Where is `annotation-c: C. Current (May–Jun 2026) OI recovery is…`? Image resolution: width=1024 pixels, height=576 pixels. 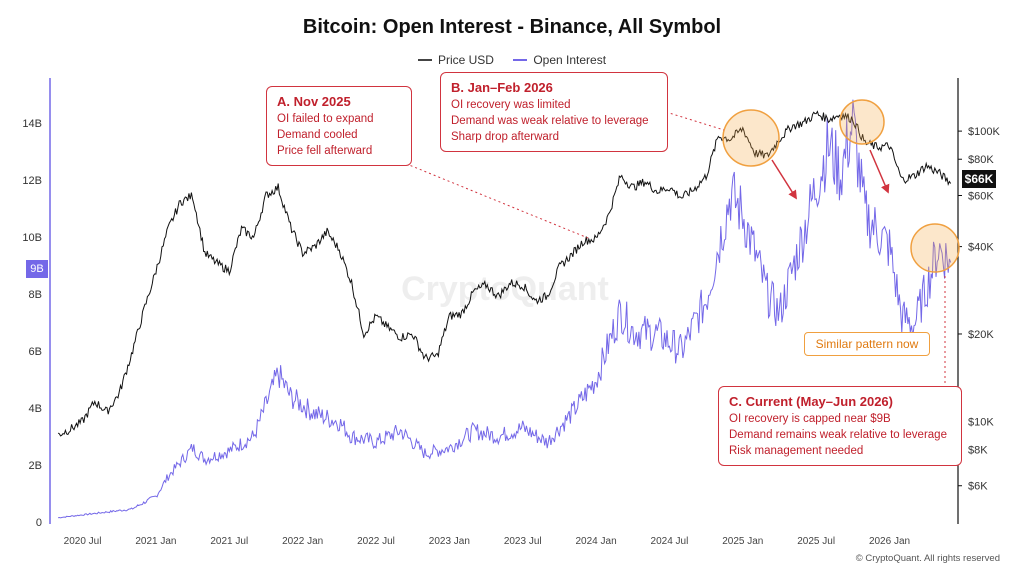 annotation-c: C. Current (May–Jun 2026) OI recovery is… is located at coordinates (840, 426).